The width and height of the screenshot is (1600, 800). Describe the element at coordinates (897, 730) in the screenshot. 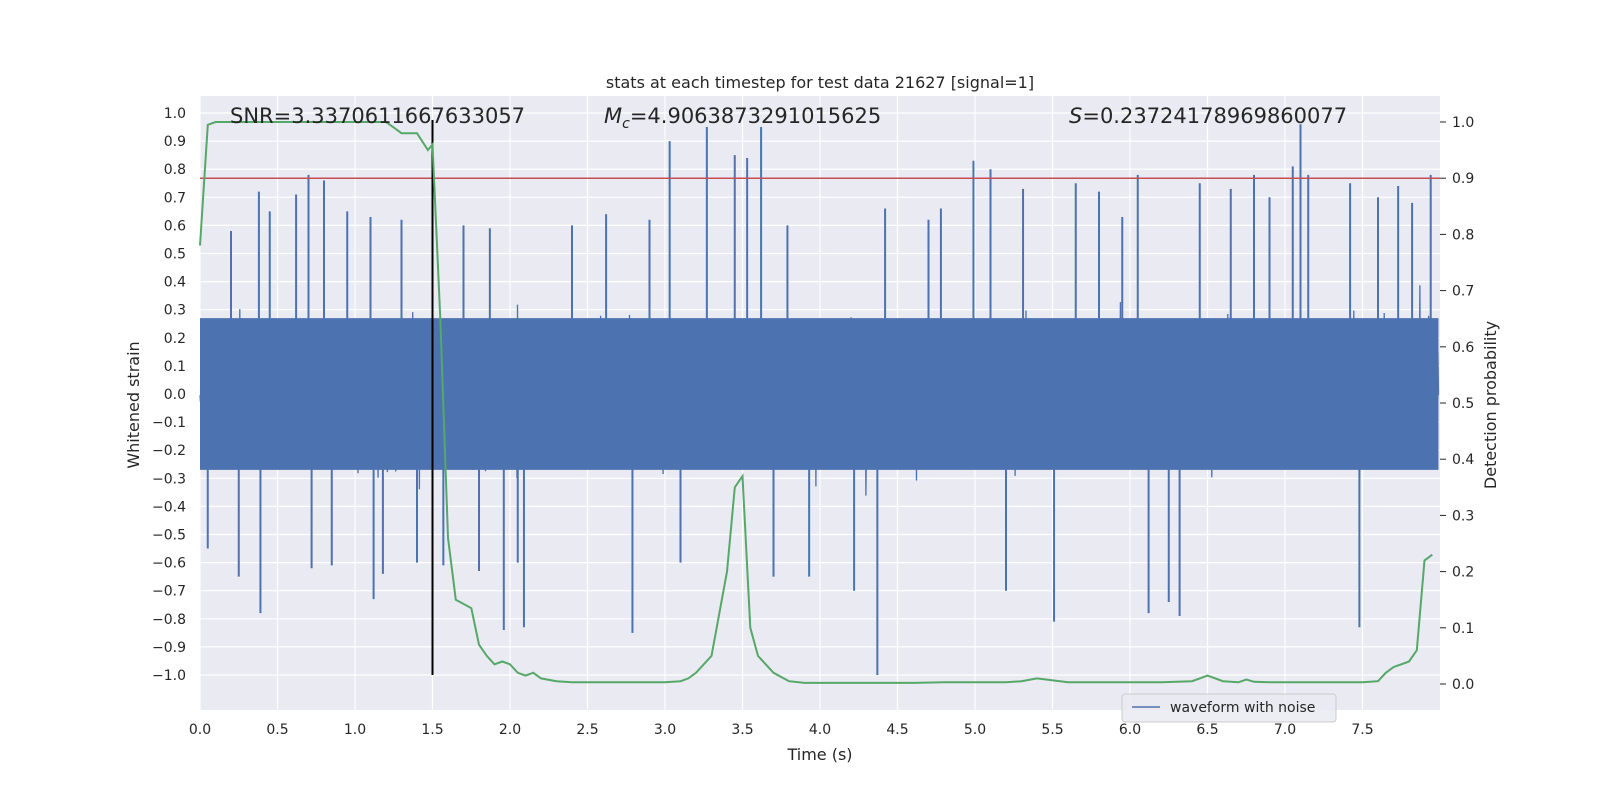

I see `x-tick-label: 4.5` at that location.